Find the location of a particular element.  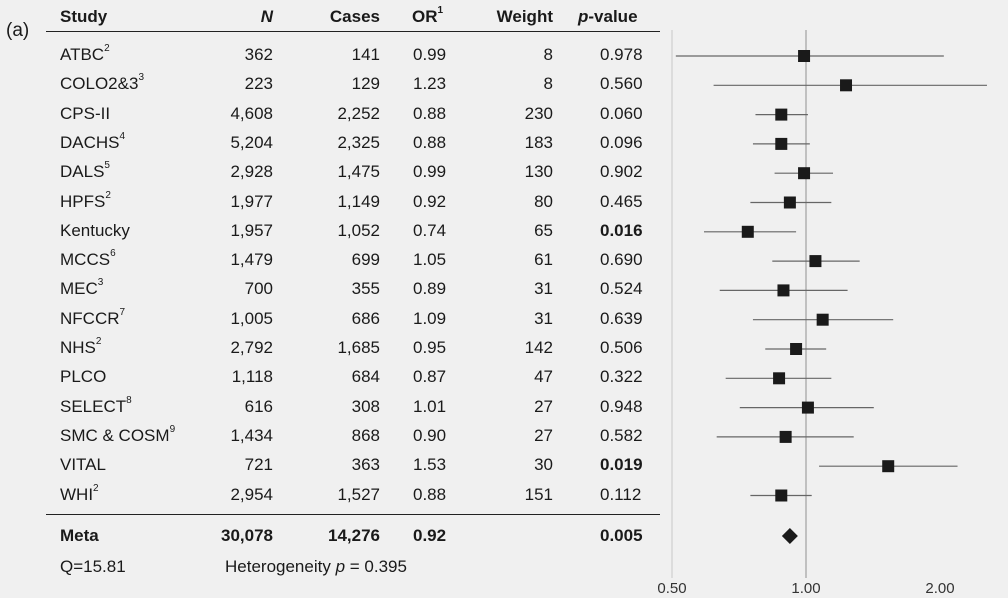

row-or: 0.90 is located at coordinates (430, 435).